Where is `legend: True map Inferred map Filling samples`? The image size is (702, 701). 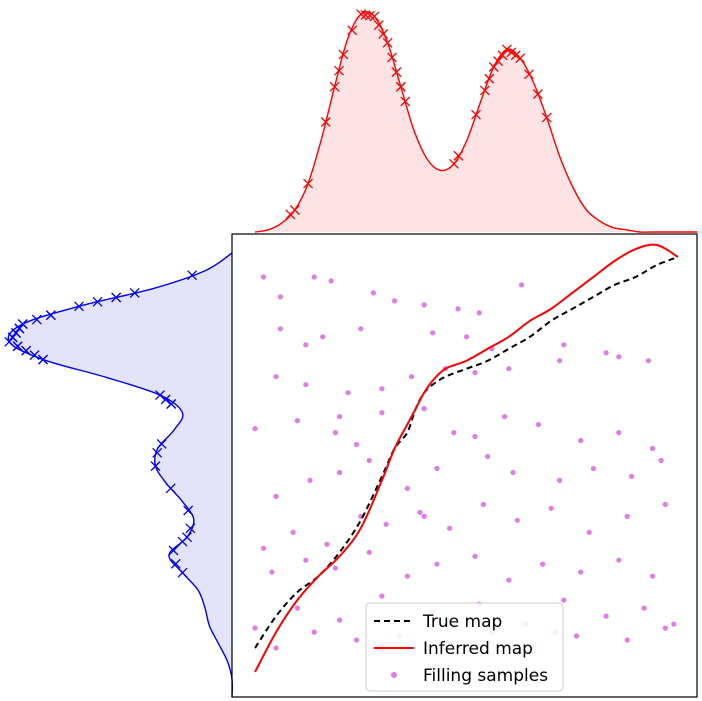 legend: True map Inferred map Filling samples is located at coordinates (464, 647).